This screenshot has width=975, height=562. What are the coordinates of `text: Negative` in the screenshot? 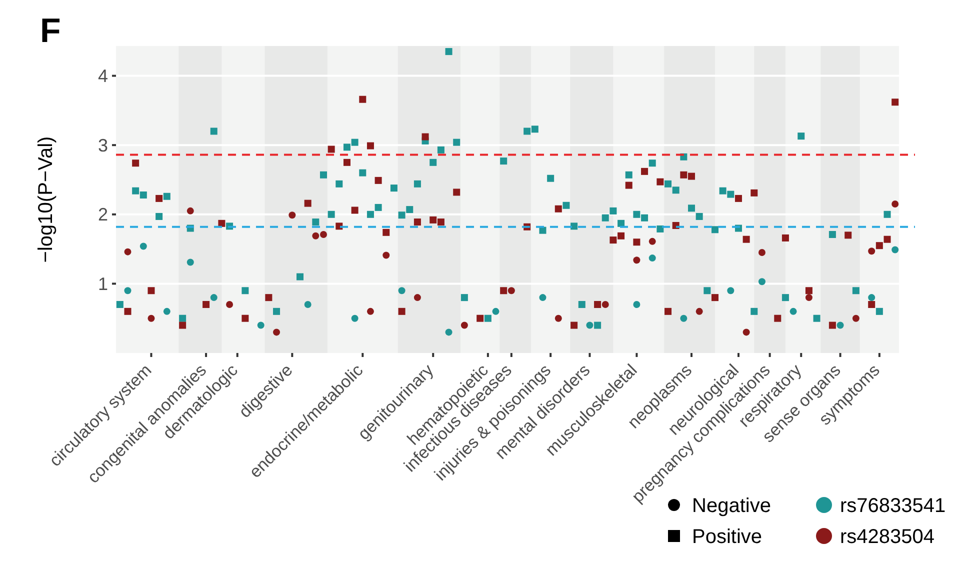 It's located at (731, 506).